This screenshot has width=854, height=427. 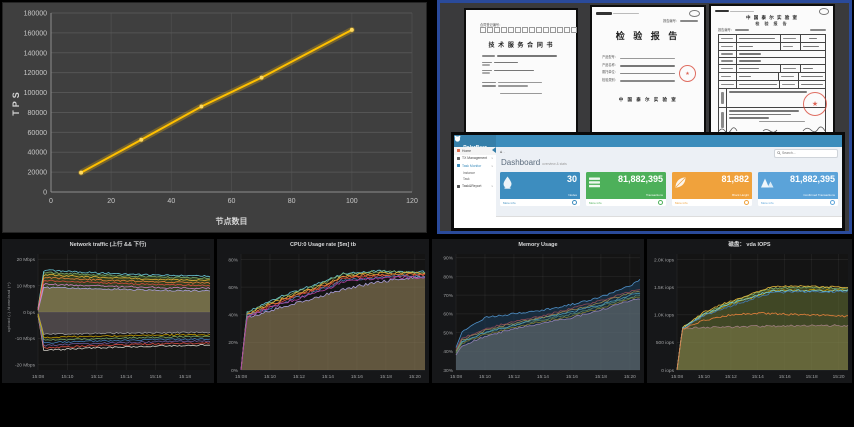 I want to click on panel-title: Memory Usage, so click(x=538, y=245).